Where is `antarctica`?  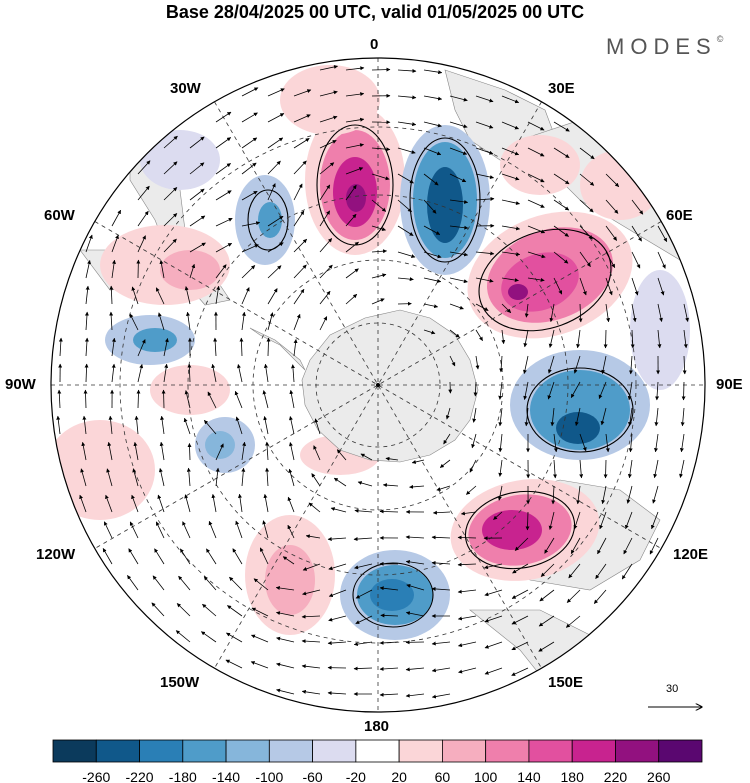
antarctica is located at coordinates (390, 386).